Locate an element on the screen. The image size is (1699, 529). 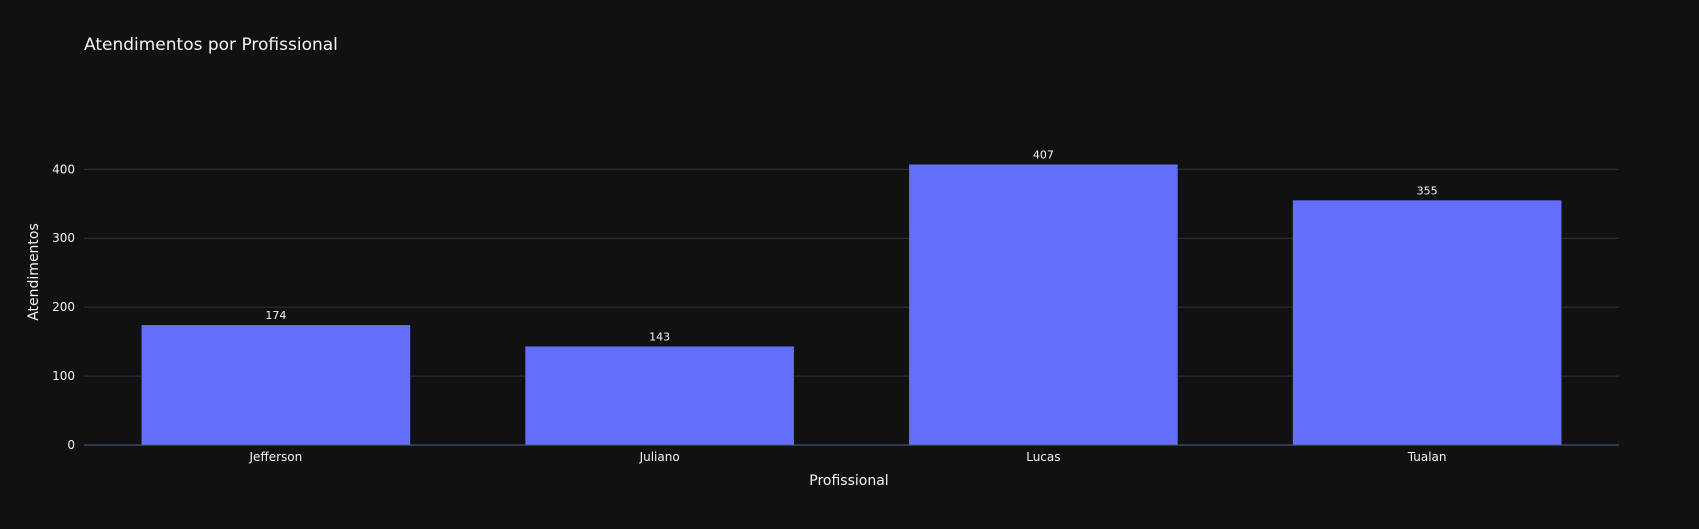
data-label: 355 is located at coordinates (1427, 190).